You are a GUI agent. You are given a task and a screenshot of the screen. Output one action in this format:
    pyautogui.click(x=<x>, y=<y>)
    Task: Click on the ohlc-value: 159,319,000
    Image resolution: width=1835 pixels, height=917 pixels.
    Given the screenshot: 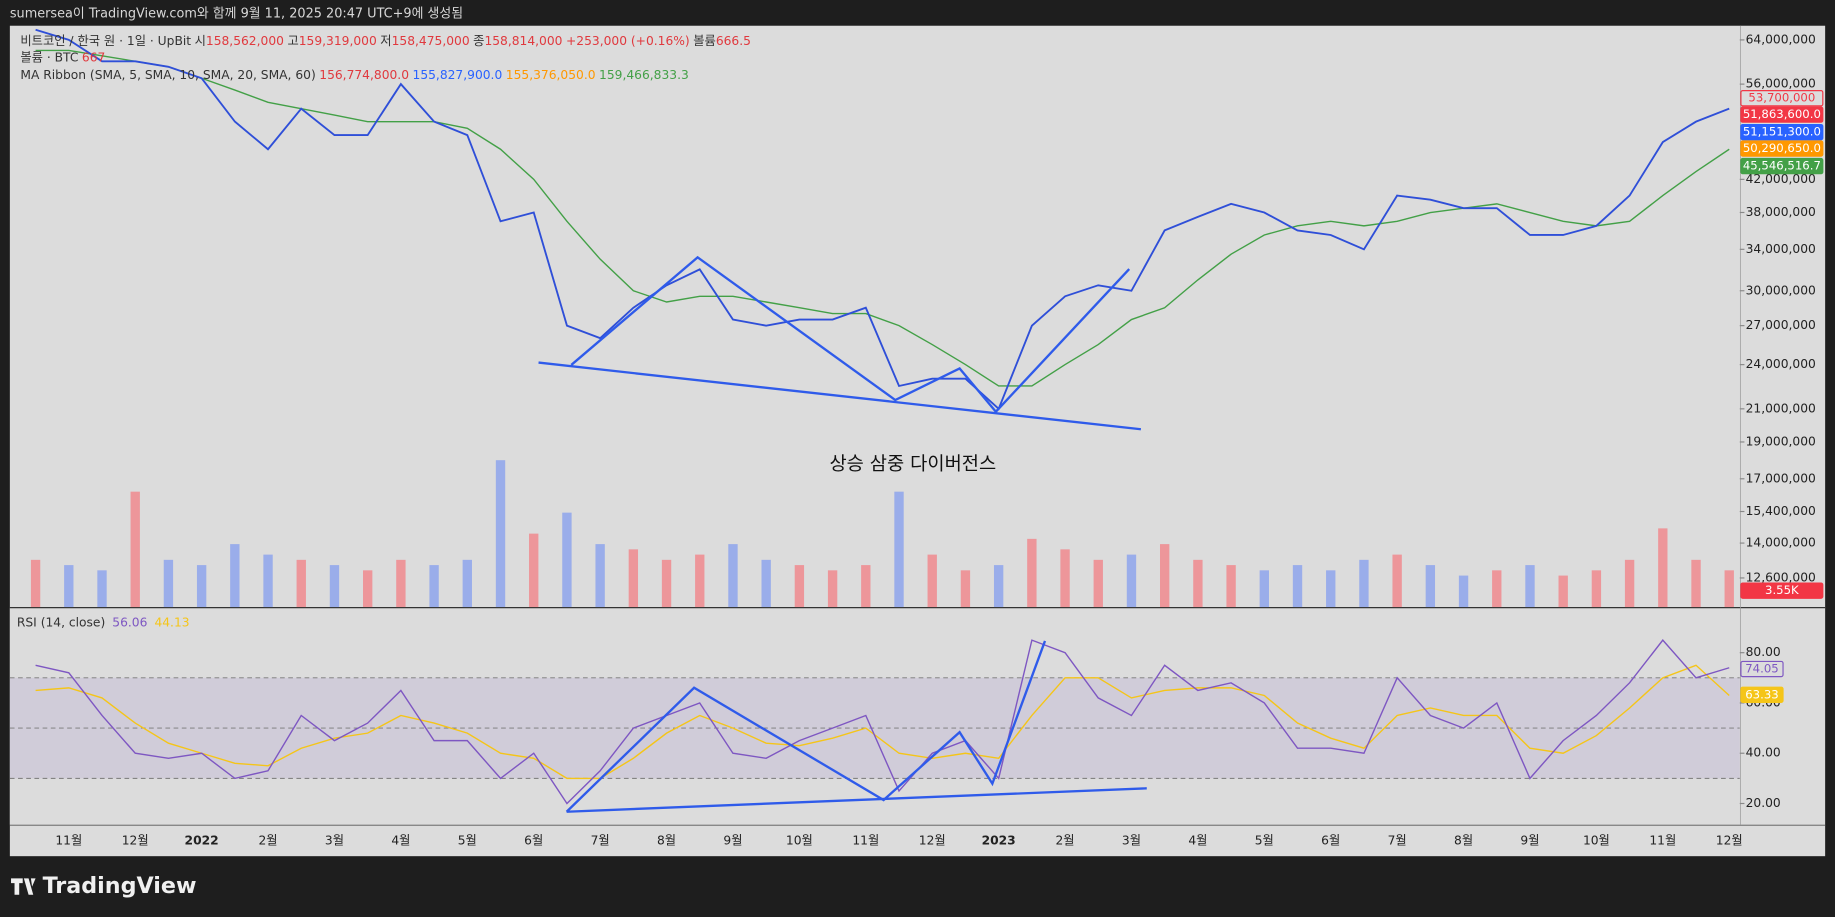 What is the action you would take?
    pyautogui.click(x=338, y=40)
    